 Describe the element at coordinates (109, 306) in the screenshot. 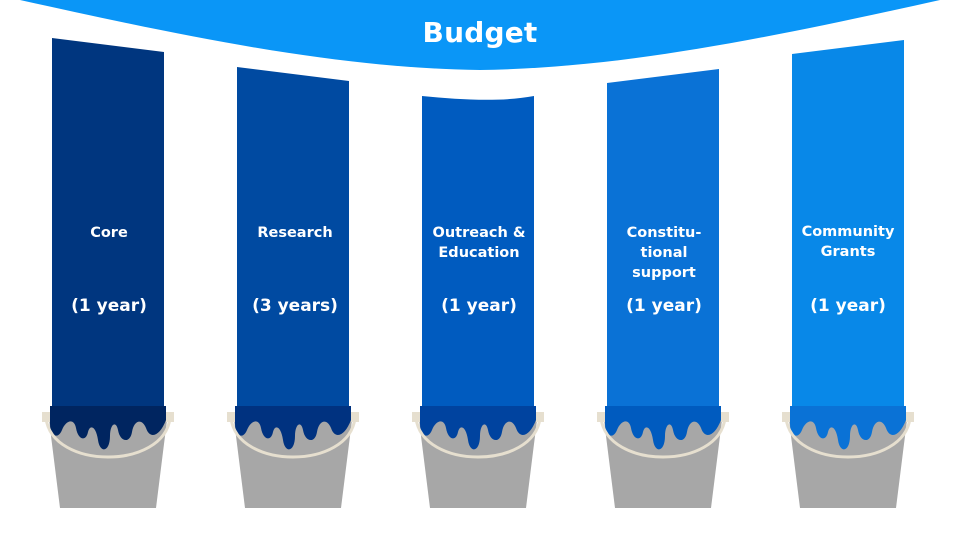

I see `column-duration-core: (1 year)` at that location.